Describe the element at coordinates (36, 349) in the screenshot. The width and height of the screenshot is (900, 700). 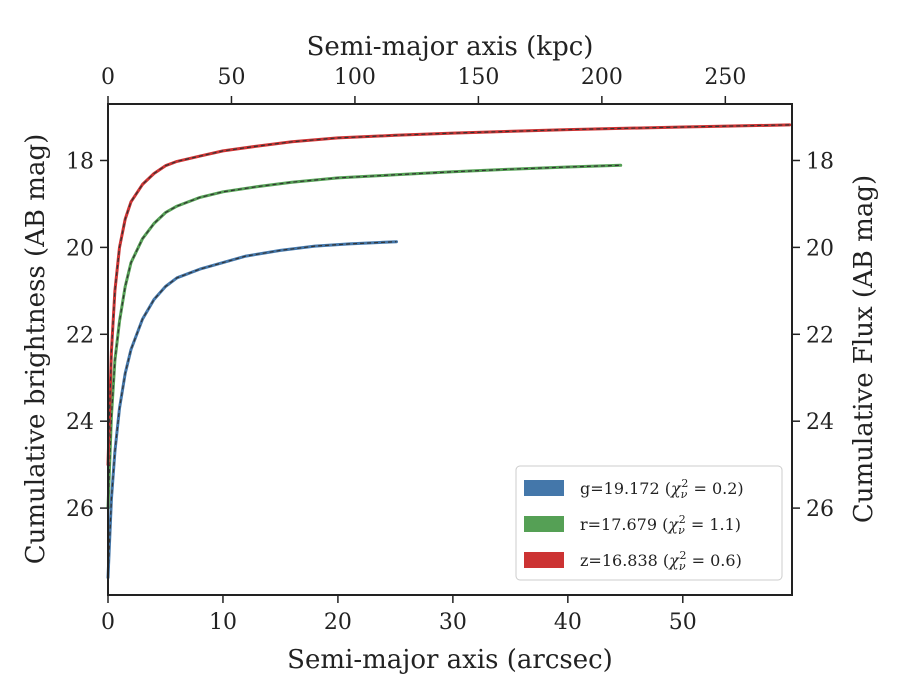
I see `y-axis-title: Cumulative brightness (AB mag)` at that location.